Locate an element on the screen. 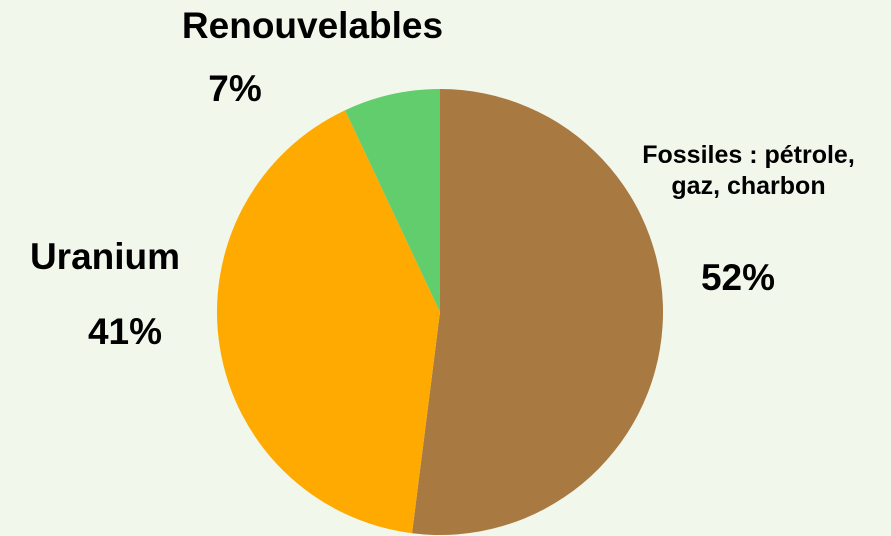 The height and width of the screenshot is (536, 891). slice-label-fossiles-line2: gaz, charbon is located at coordinates (748, 186).